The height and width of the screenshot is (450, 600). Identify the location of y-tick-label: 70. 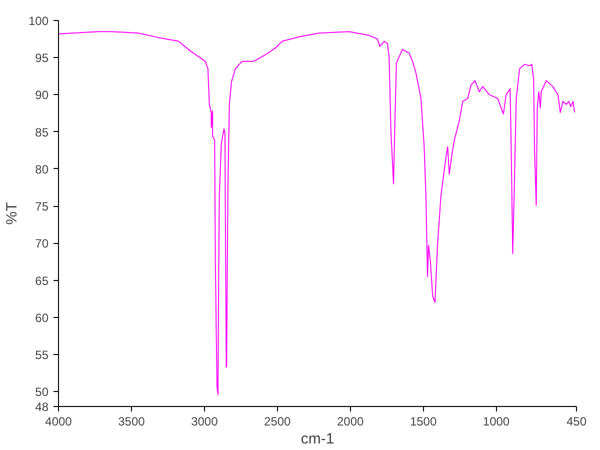
(42, 243).